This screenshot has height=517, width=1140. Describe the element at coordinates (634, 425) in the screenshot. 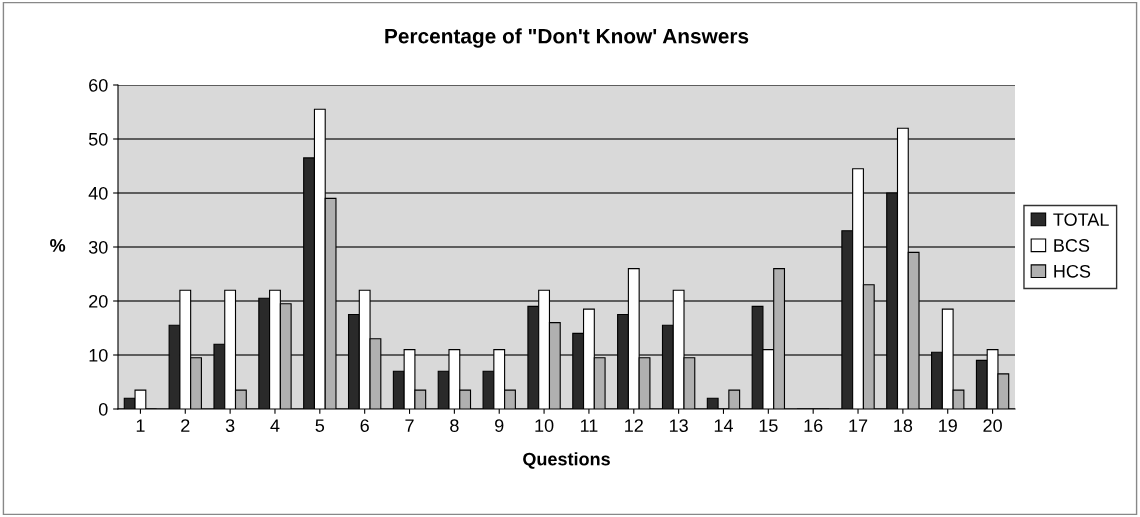

I see `x-tick-label: 12` at that location.